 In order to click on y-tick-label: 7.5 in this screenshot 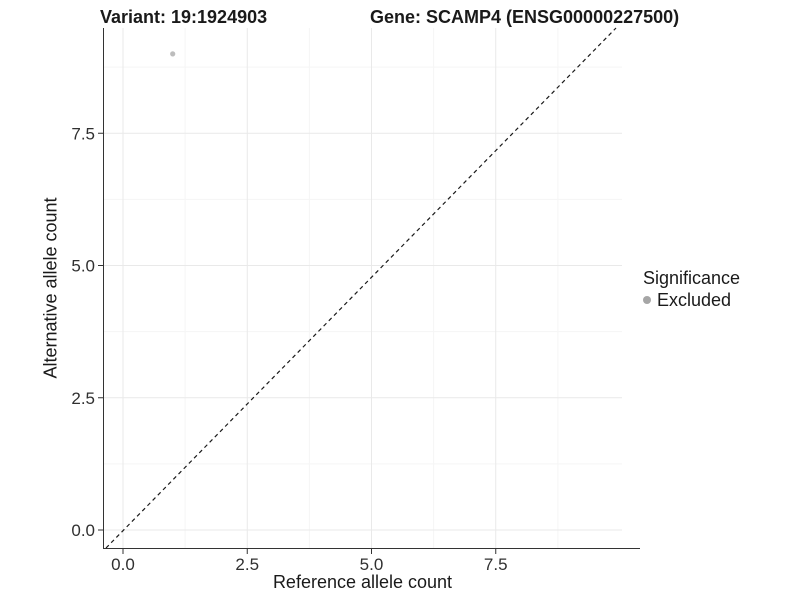, I will do `click(83, 133)`.